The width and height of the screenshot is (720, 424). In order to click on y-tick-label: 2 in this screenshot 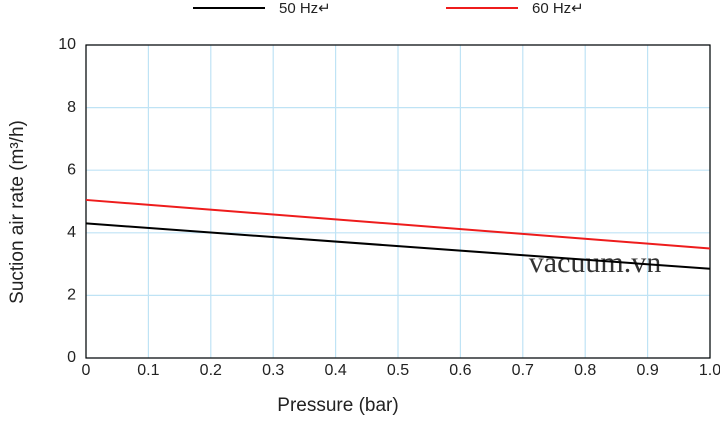, I will do `click(71, 295)`.